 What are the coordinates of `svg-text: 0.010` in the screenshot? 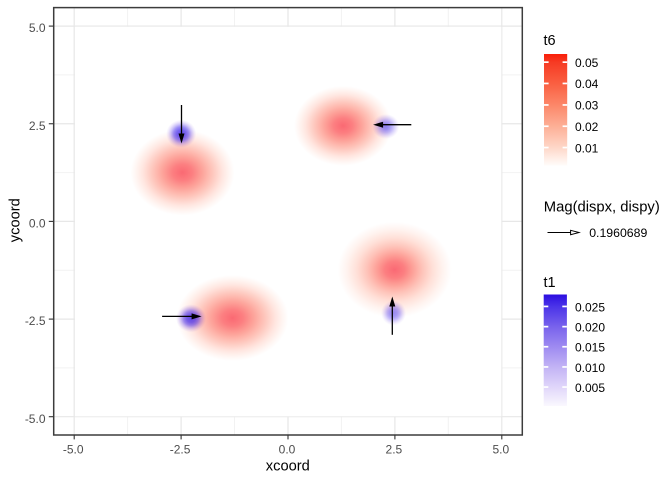 It's located at (590, 368).